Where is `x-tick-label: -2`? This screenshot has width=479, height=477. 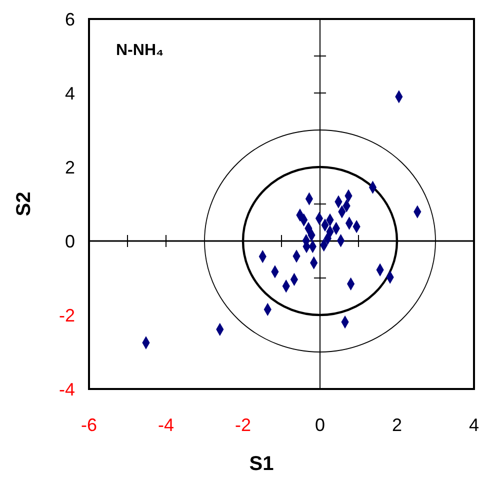
x-tick-label: -2 is located at coordinates (243, 425).